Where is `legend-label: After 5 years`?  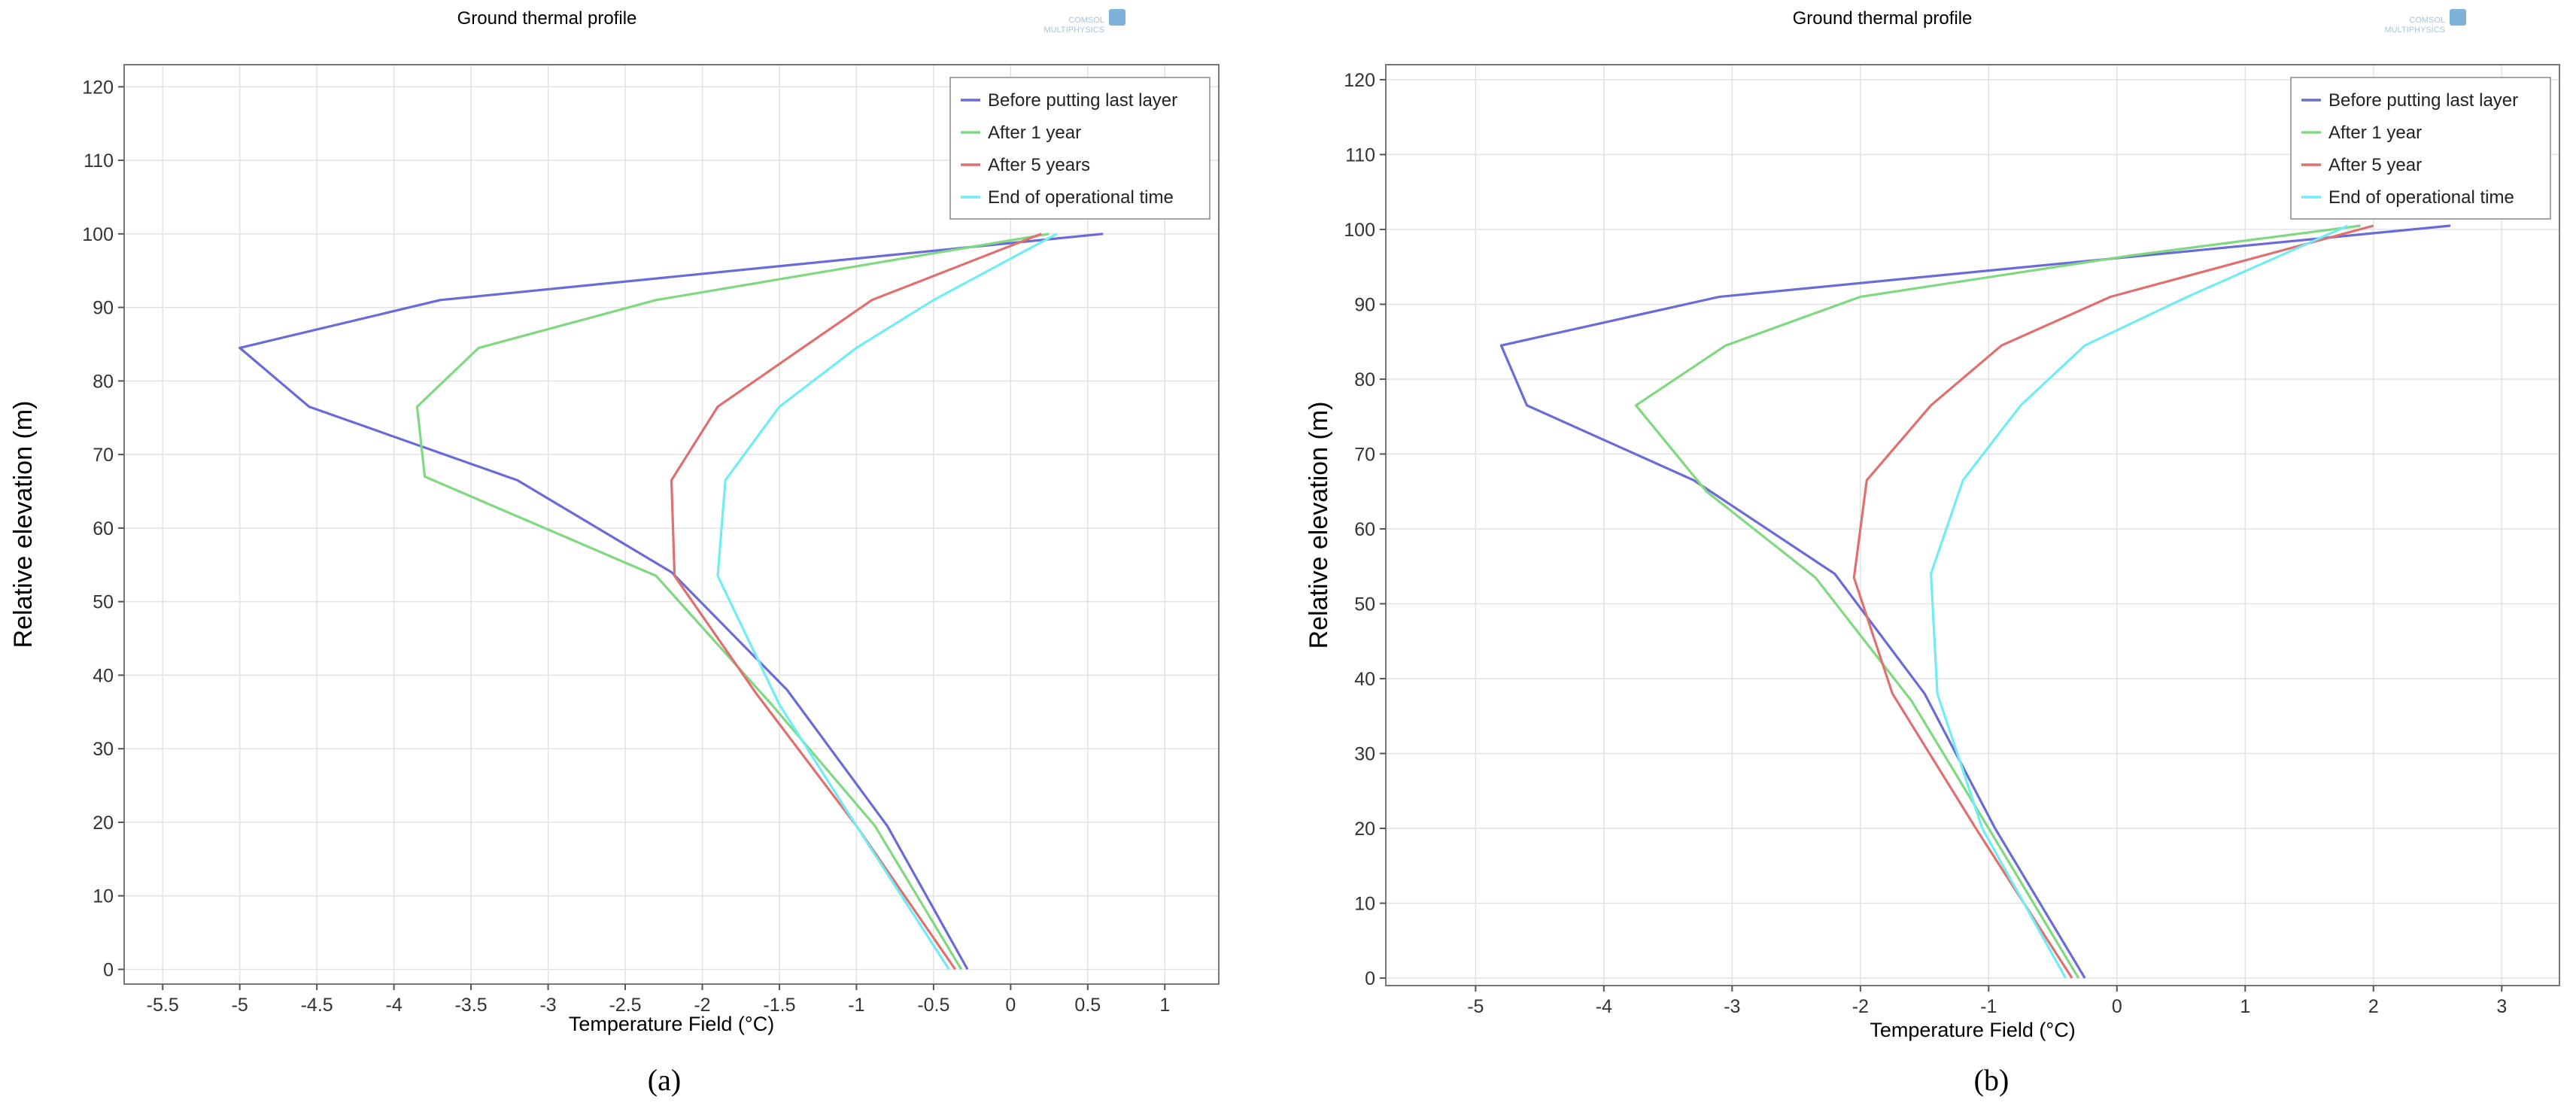
legend-label: After 5 years is located at coordinates (1039, 165).